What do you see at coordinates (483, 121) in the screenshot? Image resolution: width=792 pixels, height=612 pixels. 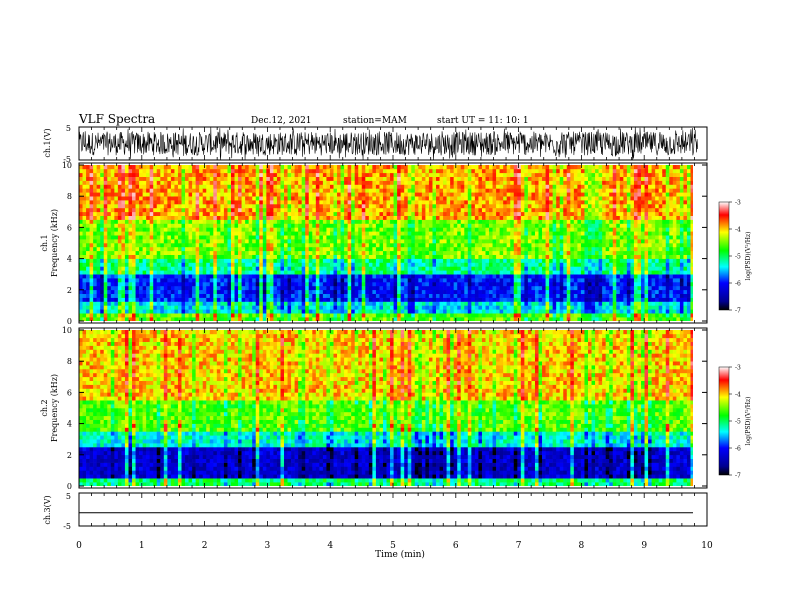 I see `start-time-label: start UT = 11: 10: 1` at bounding box center [483, 121].